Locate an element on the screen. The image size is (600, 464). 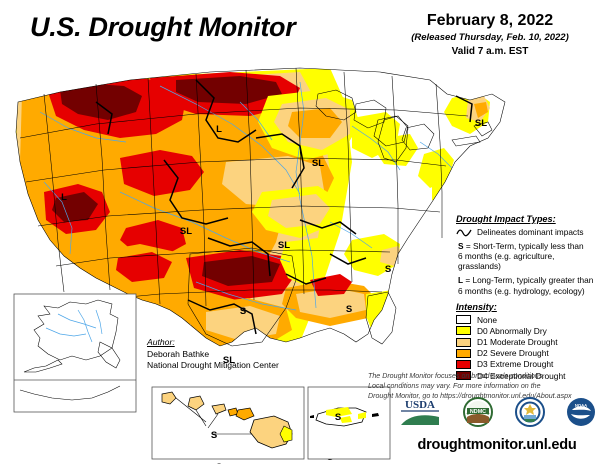
logo-row: USDA NDMC NOAA is located at coordinates (497, 412).